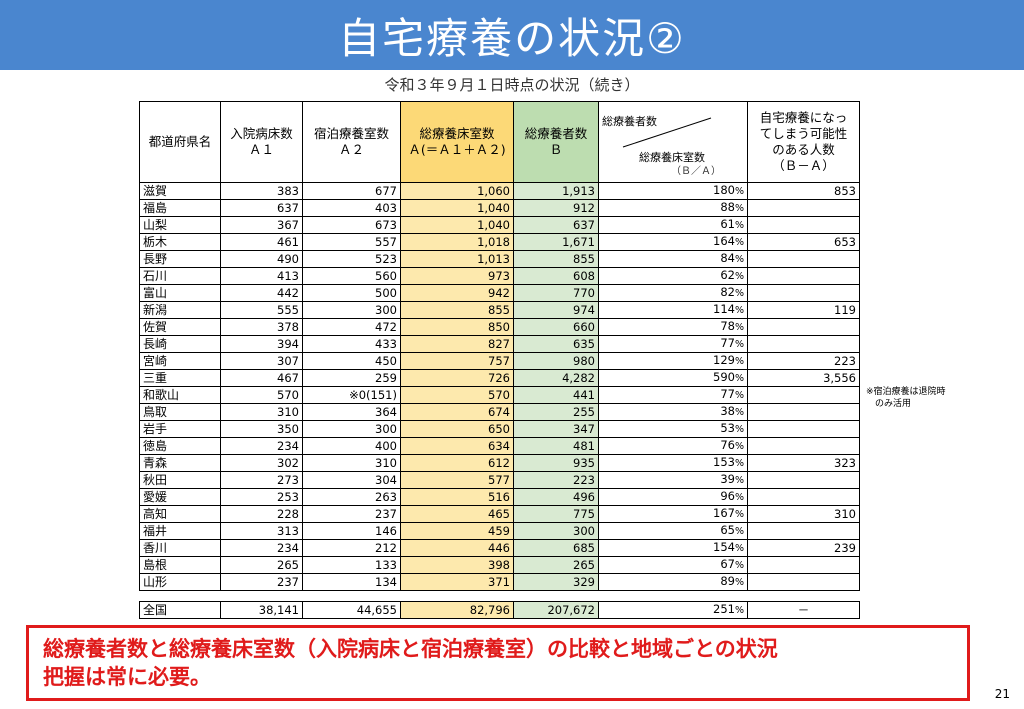 The height and width of the screenshot is (709, 1024). Describe the element at coordinates (351, 225) in the screenshot. I see `cell-a2: 673` at that location.